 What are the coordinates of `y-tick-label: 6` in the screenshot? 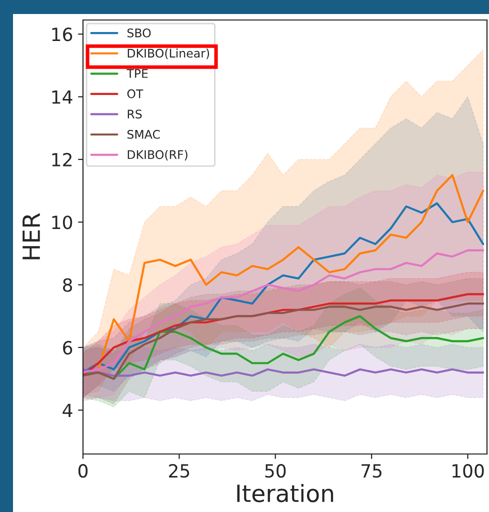 It's located at (67, 347).